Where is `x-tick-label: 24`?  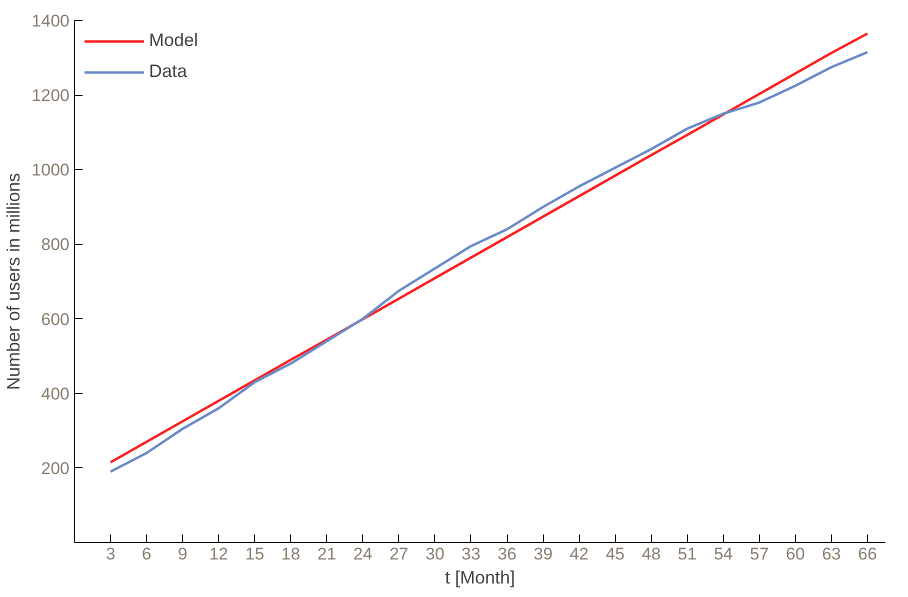 x-tick-label: 24 is located at coordinates (362, 554).